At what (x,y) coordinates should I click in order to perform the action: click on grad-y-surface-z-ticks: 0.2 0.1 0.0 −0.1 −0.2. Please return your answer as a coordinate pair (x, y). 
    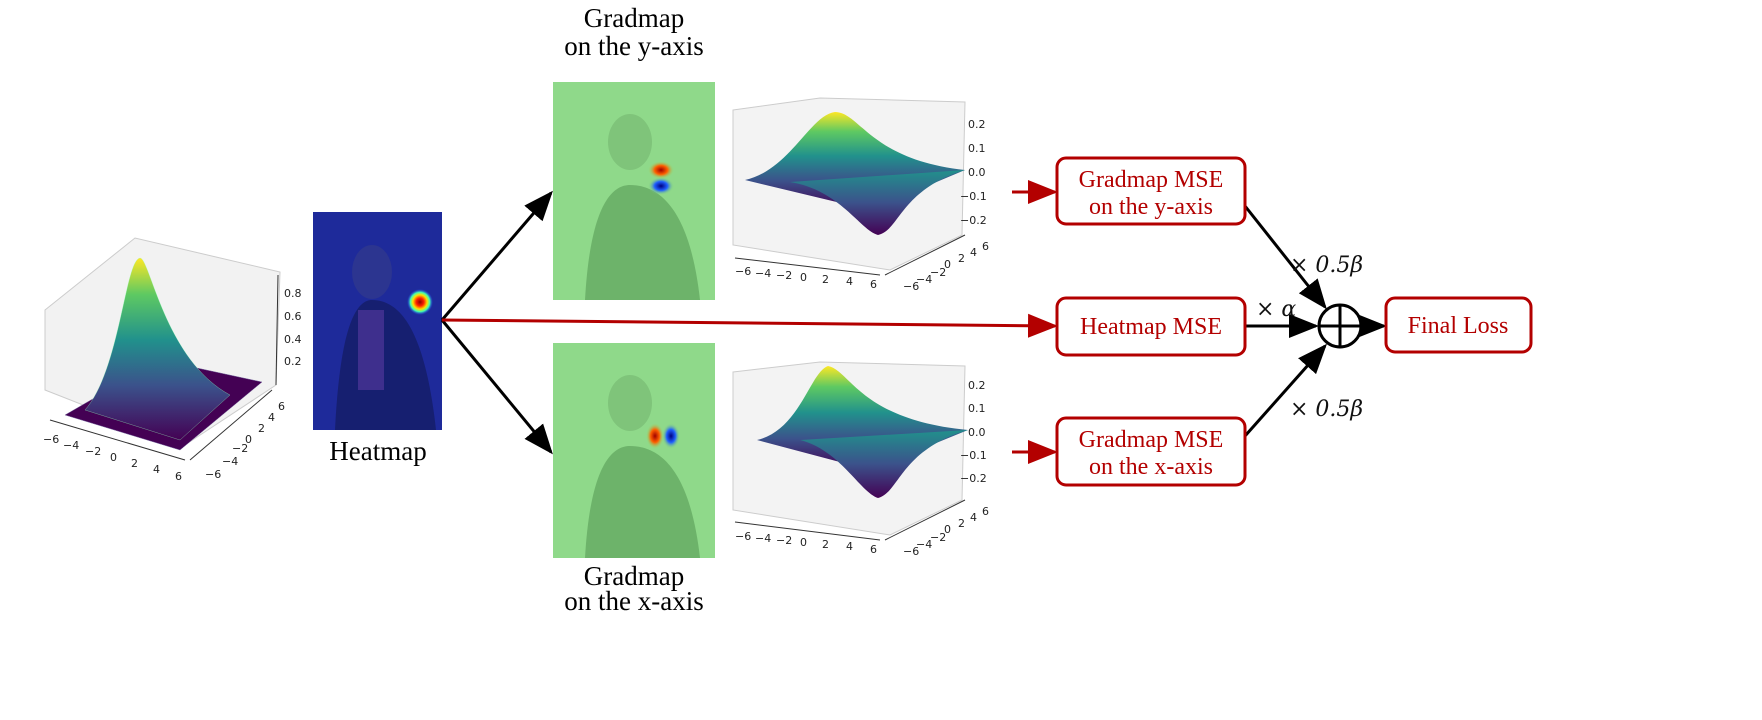
    Looking at the image, I should click on (973, 172).